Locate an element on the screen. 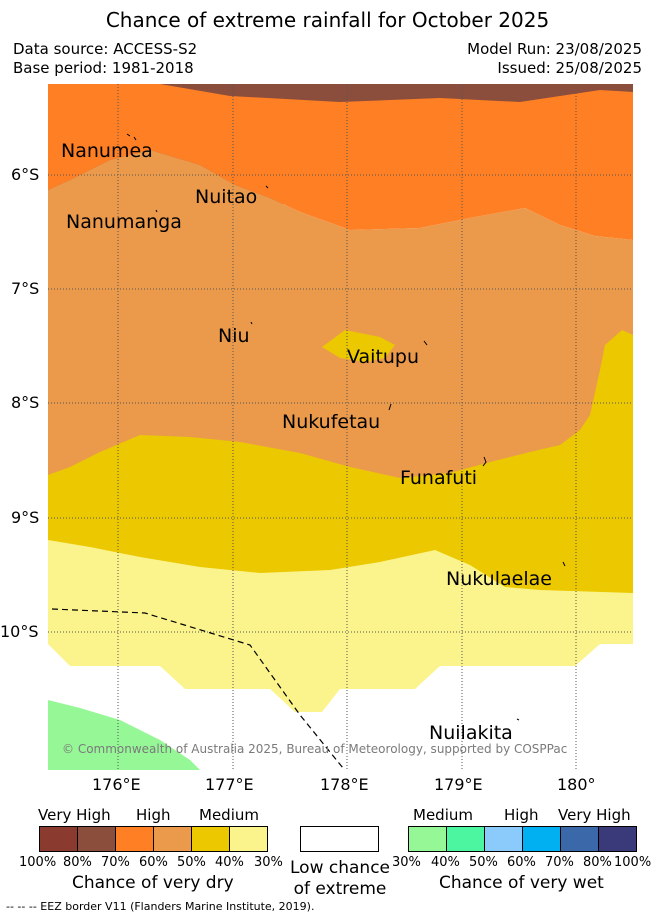 The height and width of the screenshot is (919, 655). legend-dry-high: High is located at coordinates (153, 815).